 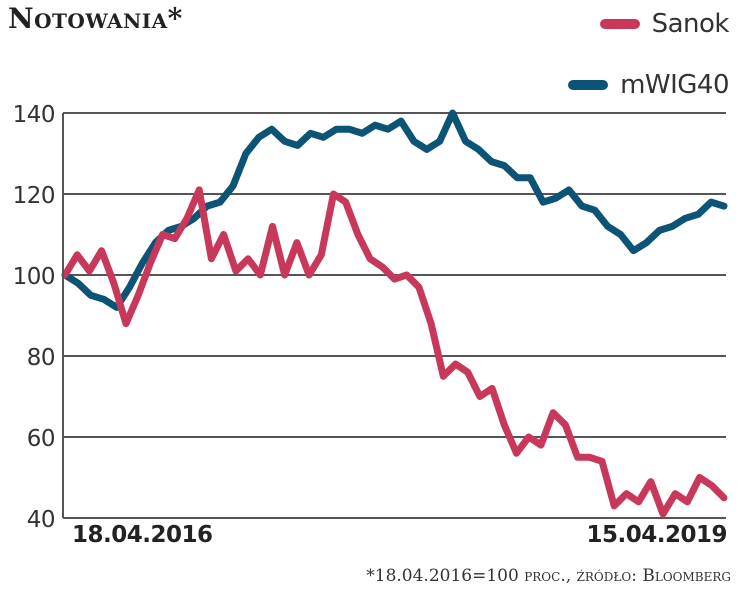 I want to click on legend-swatch-mwig40, so click(x=588, y=85).